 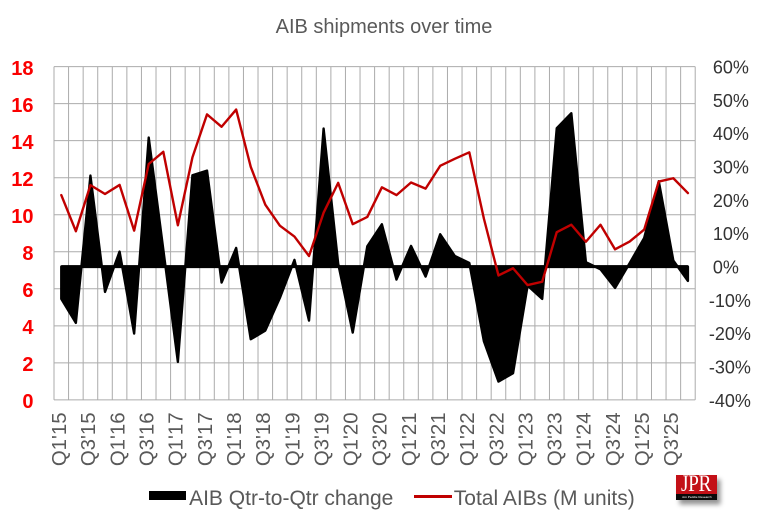 What do you see at coordinates (731, 134) in the screenshot?
I see `svg-text: 40%` at bounding box center [731, 134].